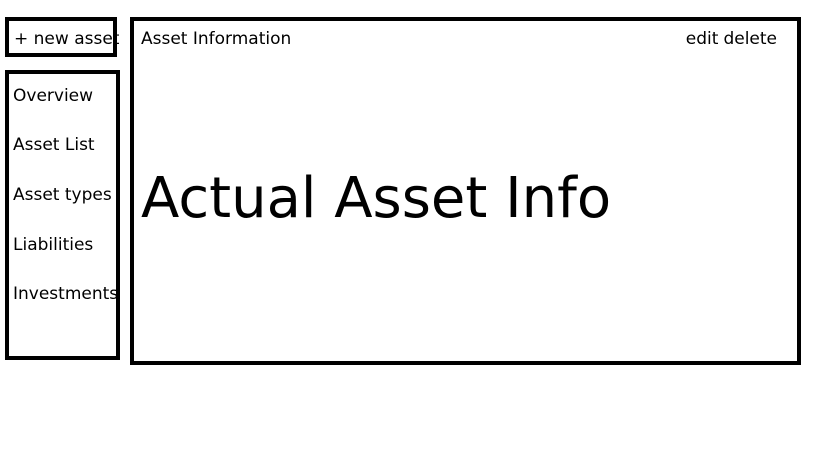 This screenshot has width=817, height=466. I want to click on panel-actions: edit delete, so click(731, 39).